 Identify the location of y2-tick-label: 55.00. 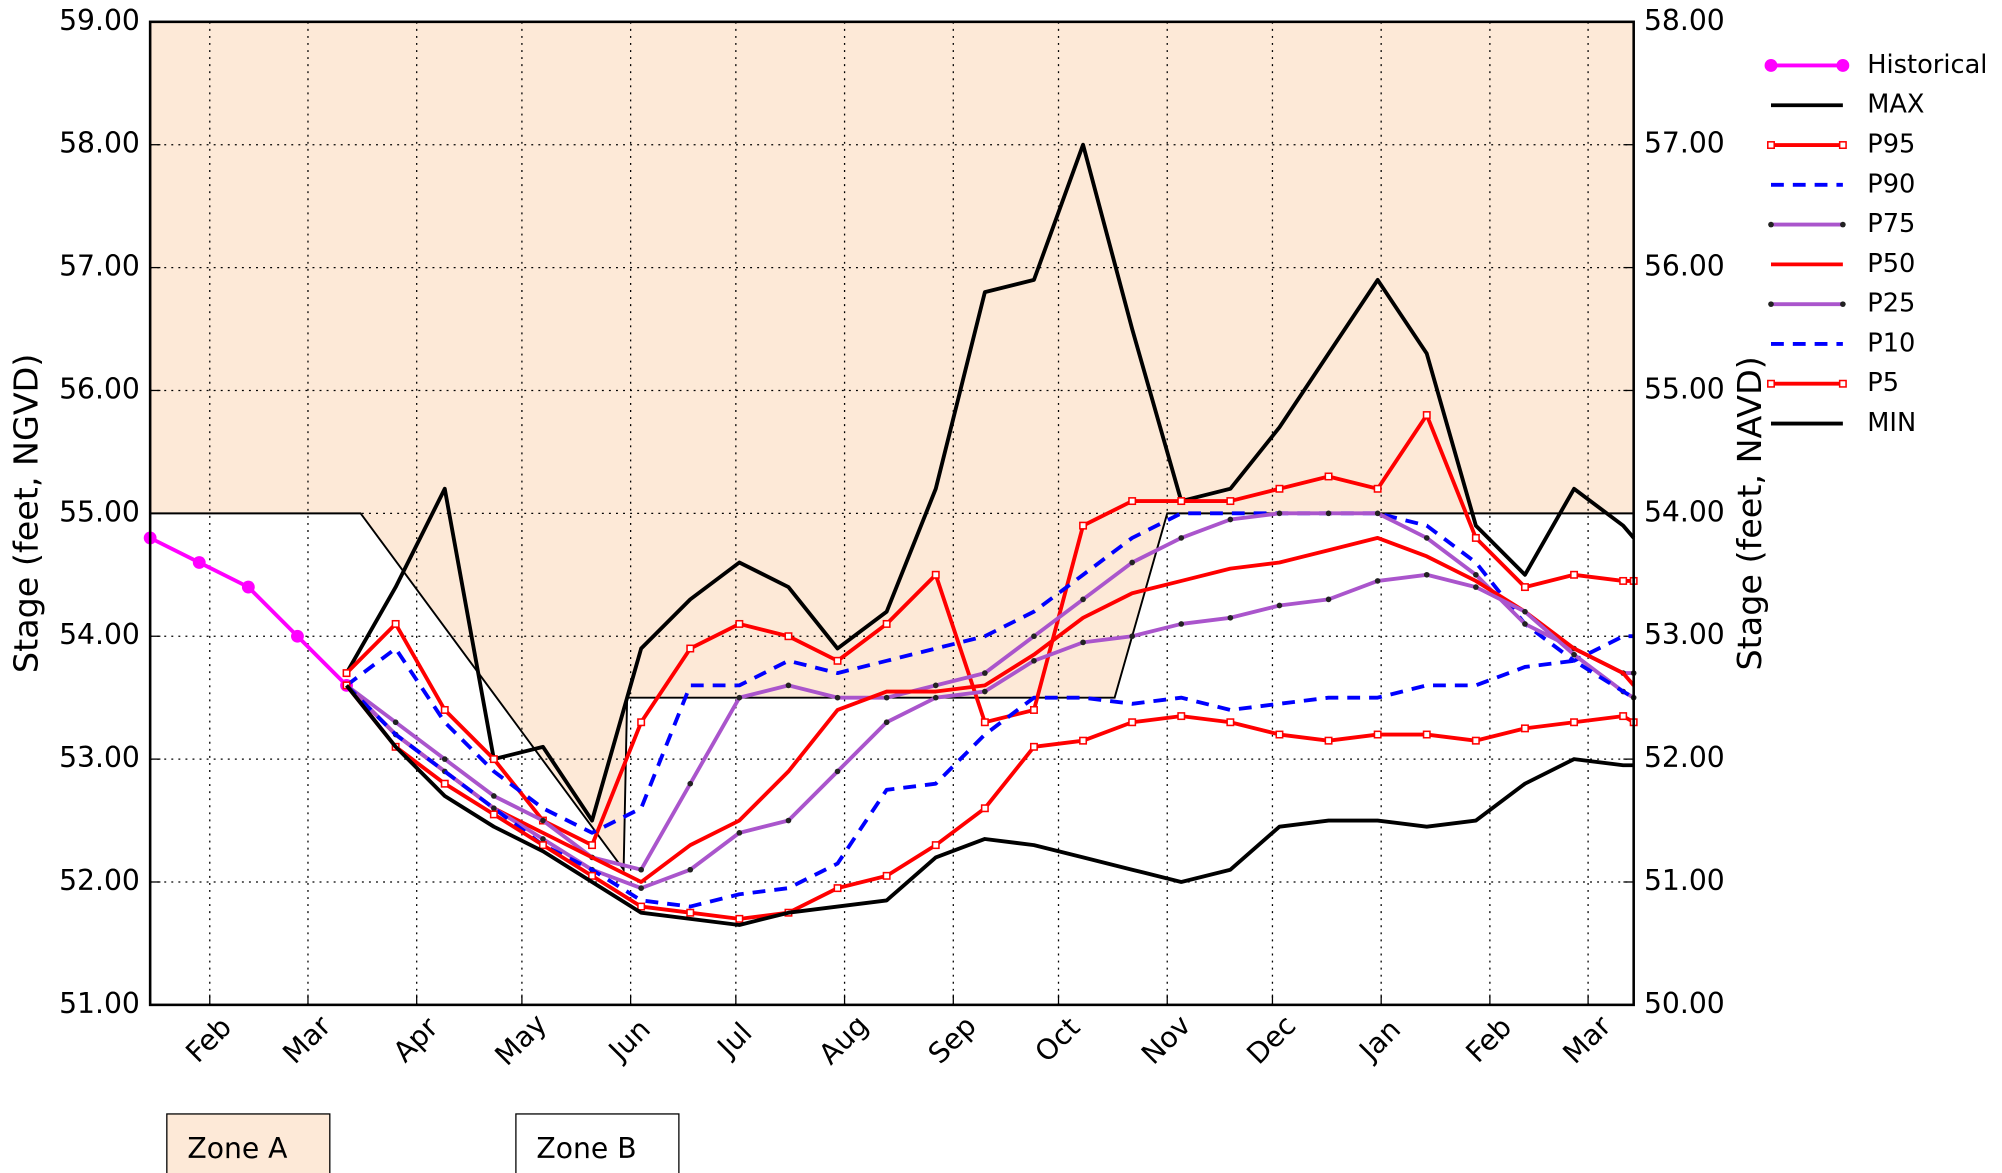
(1684, 388).